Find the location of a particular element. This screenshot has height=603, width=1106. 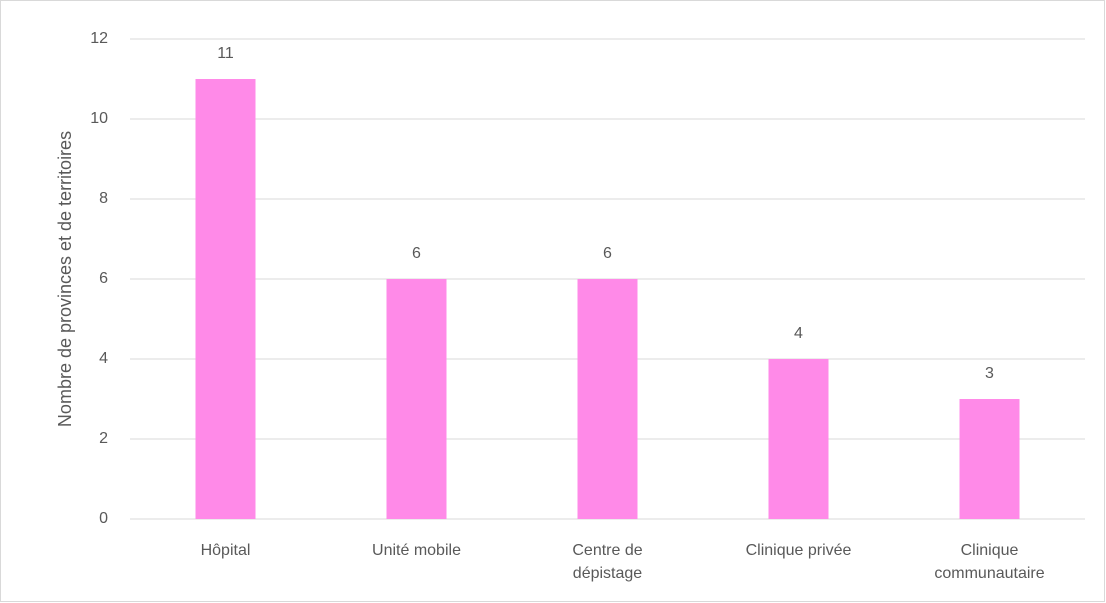

y-tick-label: 6 is located at coordinates (103, 278).